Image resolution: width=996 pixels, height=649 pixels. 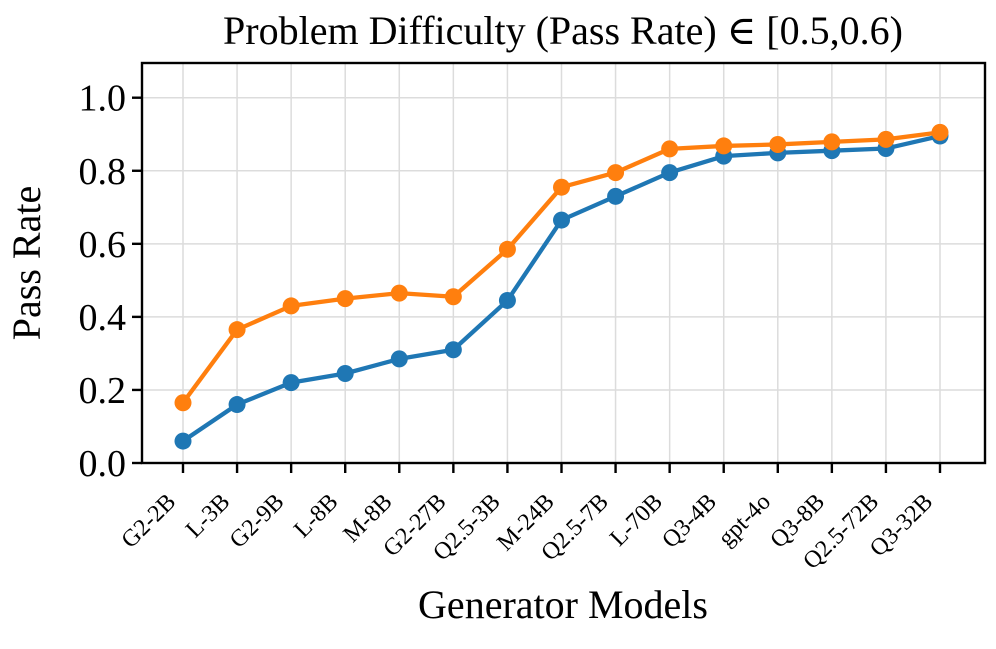 I want to click on y-tick-label: 0.4, so click(x=103, y=318).